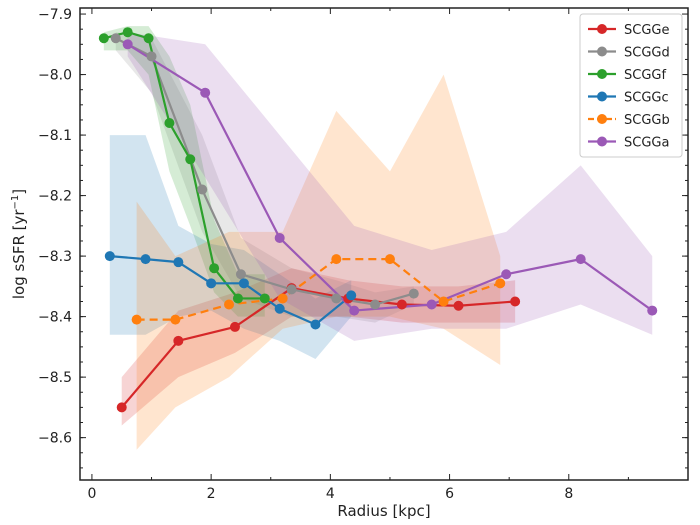  What do you see at coordinates (602, 119) in the screenshot?
I see `legend-marker-scggb` at bounding box center [602, 119].